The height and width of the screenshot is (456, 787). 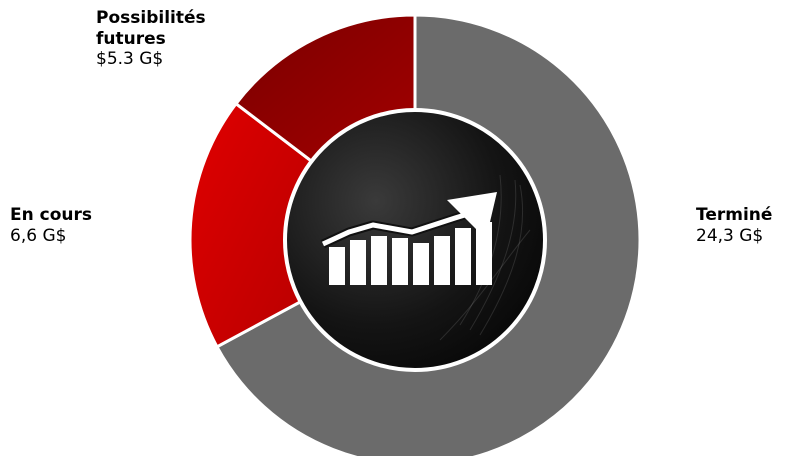 I want to click on label-termine-value: 24,3 G$, so click(x=730, y=235).